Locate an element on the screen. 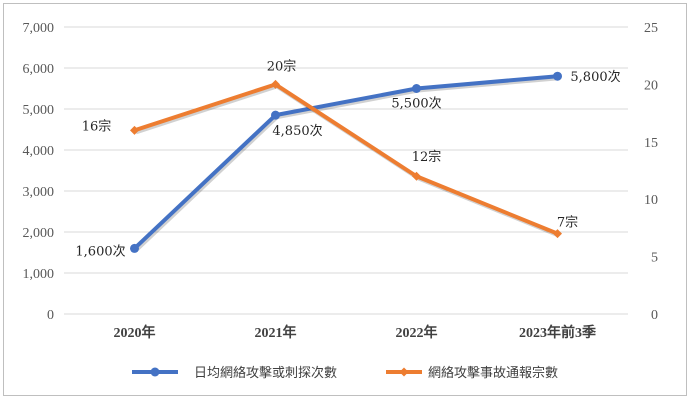 The height and width of the screenshot is (401, 692). legend-label: 日均網絡攻擊或刺探次數 is located at coordinates (265, 373).